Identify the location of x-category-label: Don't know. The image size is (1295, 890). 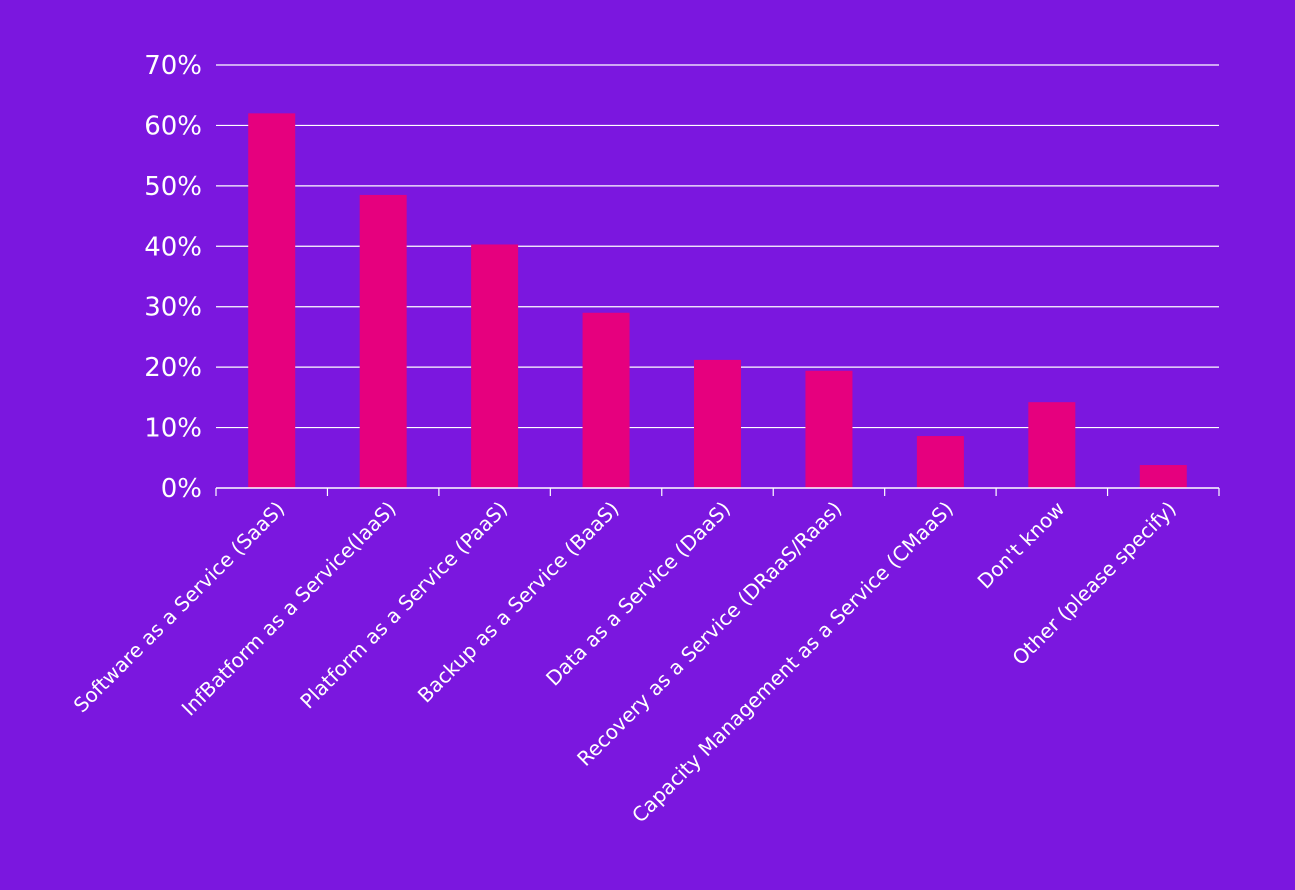
(1021, 545).